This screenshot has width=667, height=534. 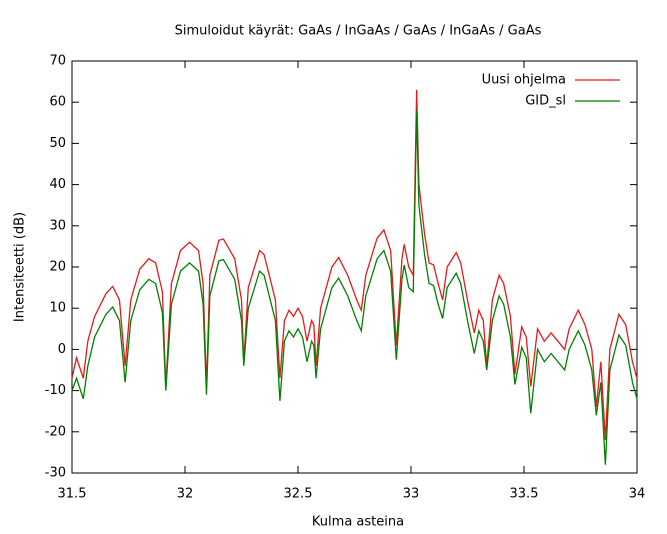 What do you see at coordinates (545, 101) in the screenshot?
I see `legend-label: GID_sl` at bounding box center [545, 101].